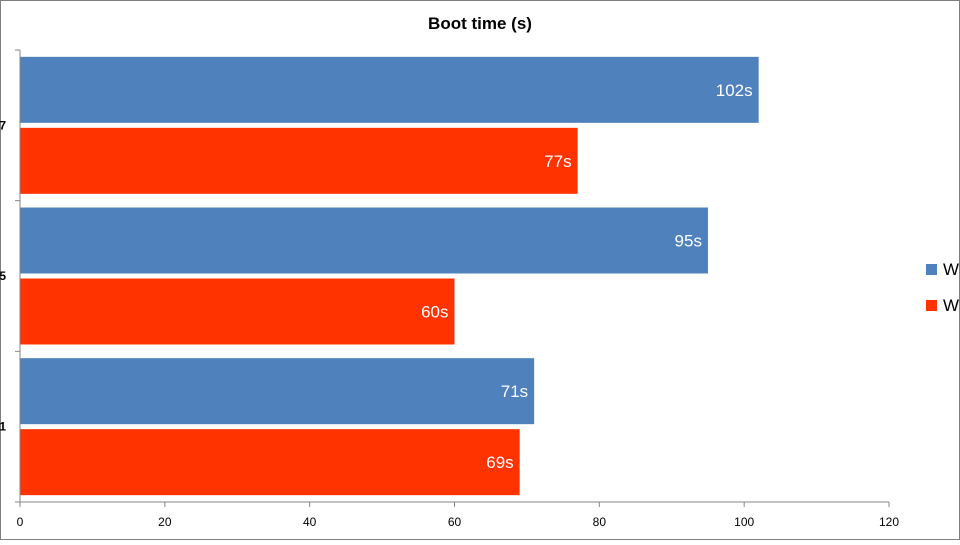  Describe the element at coordinates (557, 161) in the screenshot. I see `data-label: 77s` at that location.